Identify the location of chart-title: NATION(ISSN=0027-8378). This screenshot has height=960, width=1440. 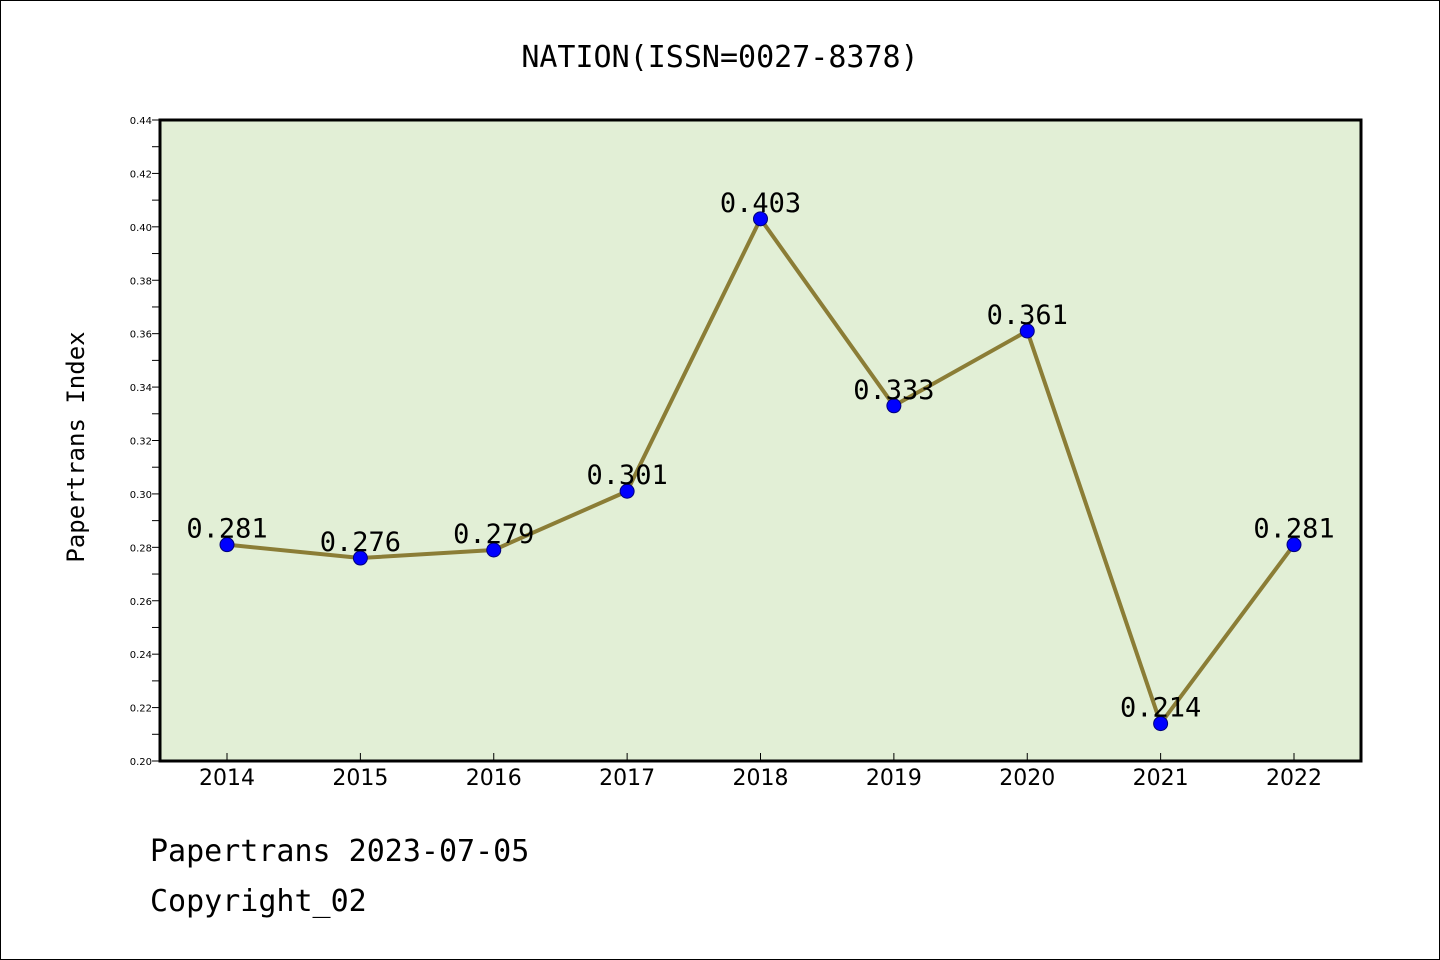
(719, 57).